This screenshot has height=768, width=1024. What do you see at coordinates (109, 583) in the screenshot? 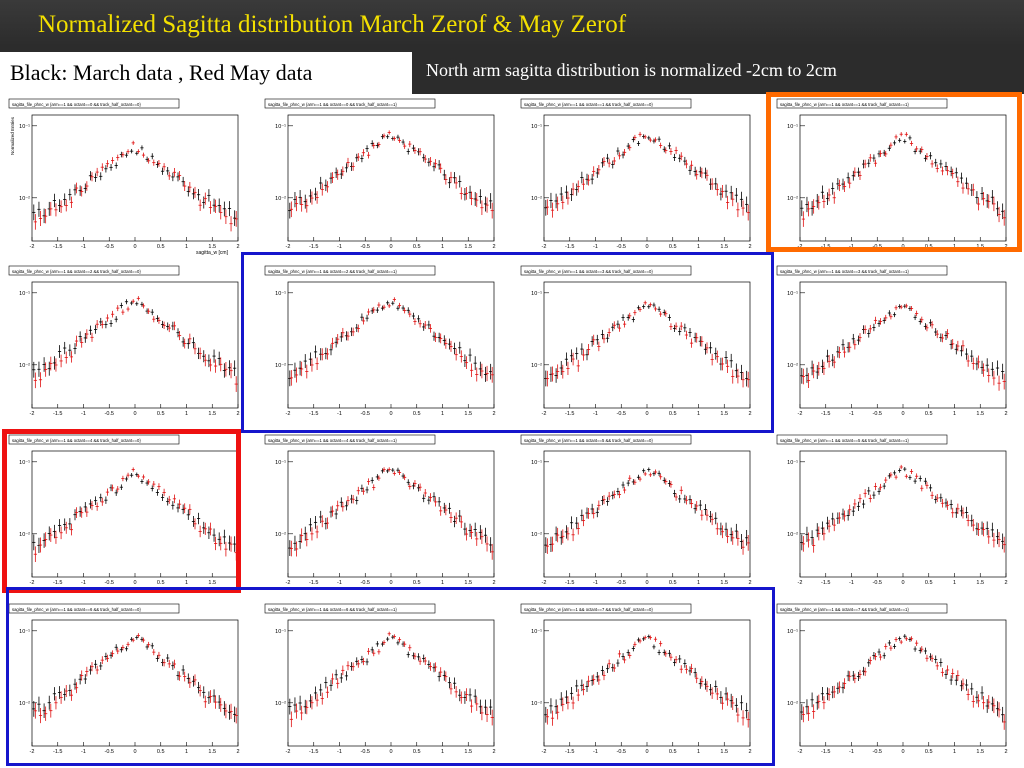
I see `x-tick-label: -0.5` at bounding box center [109, 583].